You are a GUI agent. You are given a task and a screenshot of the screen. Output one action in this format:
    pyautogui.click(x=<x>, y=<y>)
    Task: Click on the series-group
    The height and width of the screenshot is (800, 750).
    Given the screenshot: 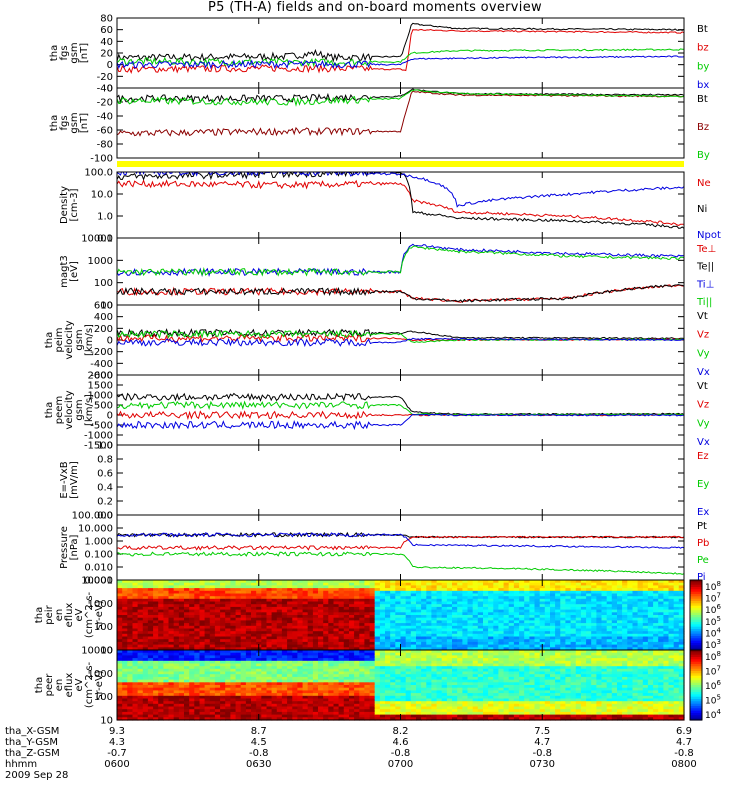 What is the action you would take?
    pyautogui.click(x=400, y=112)
    